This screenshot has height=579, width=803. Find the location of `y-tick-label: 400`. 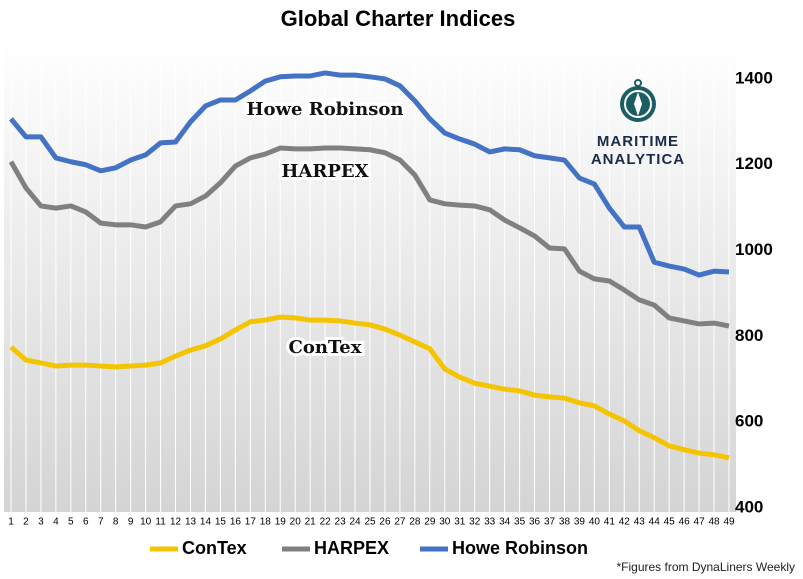

y-tick-label: 400 is located at coordinates (749, 506).